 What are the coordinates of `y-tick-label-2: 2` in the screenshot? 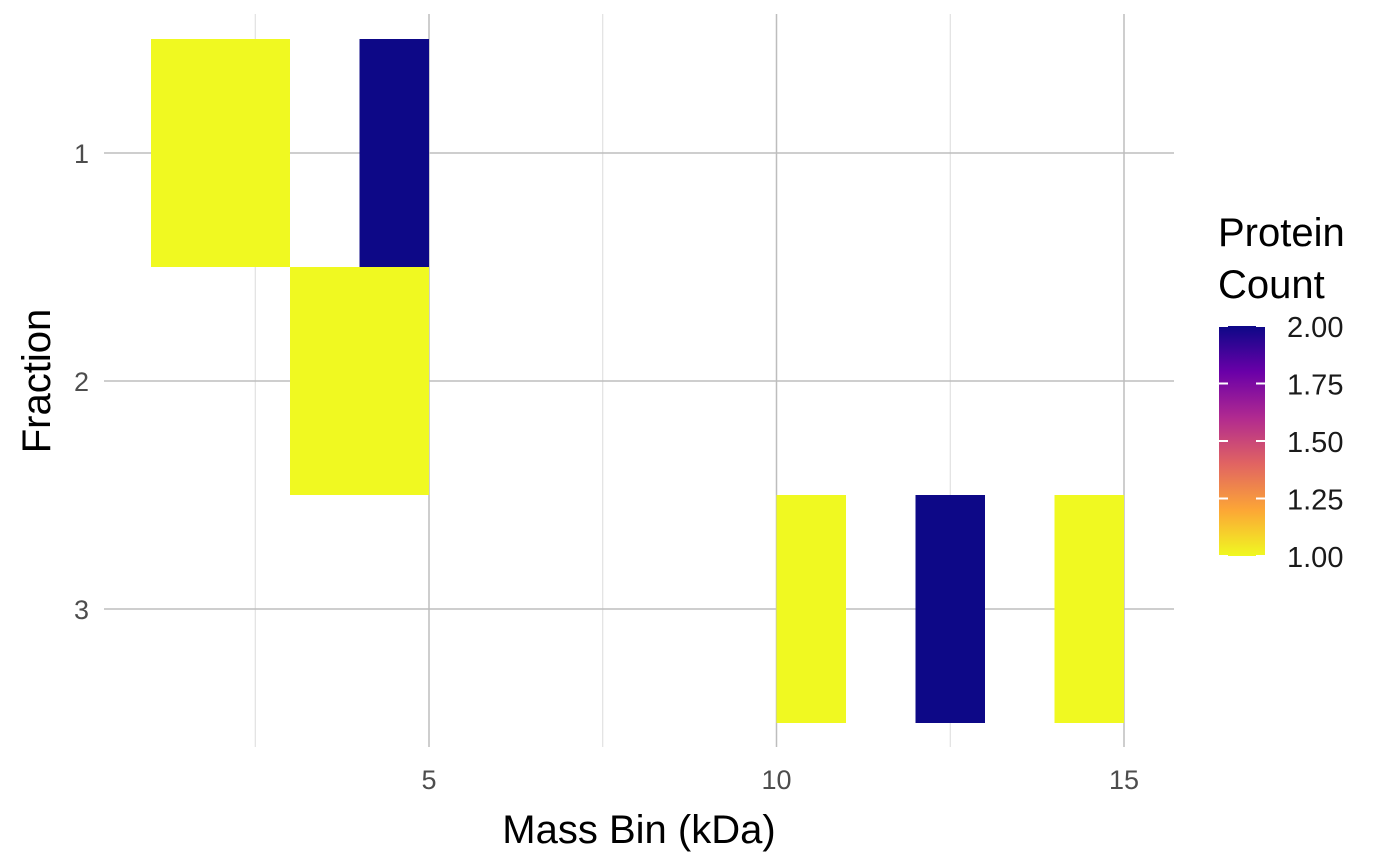 It's located at (81, 382).